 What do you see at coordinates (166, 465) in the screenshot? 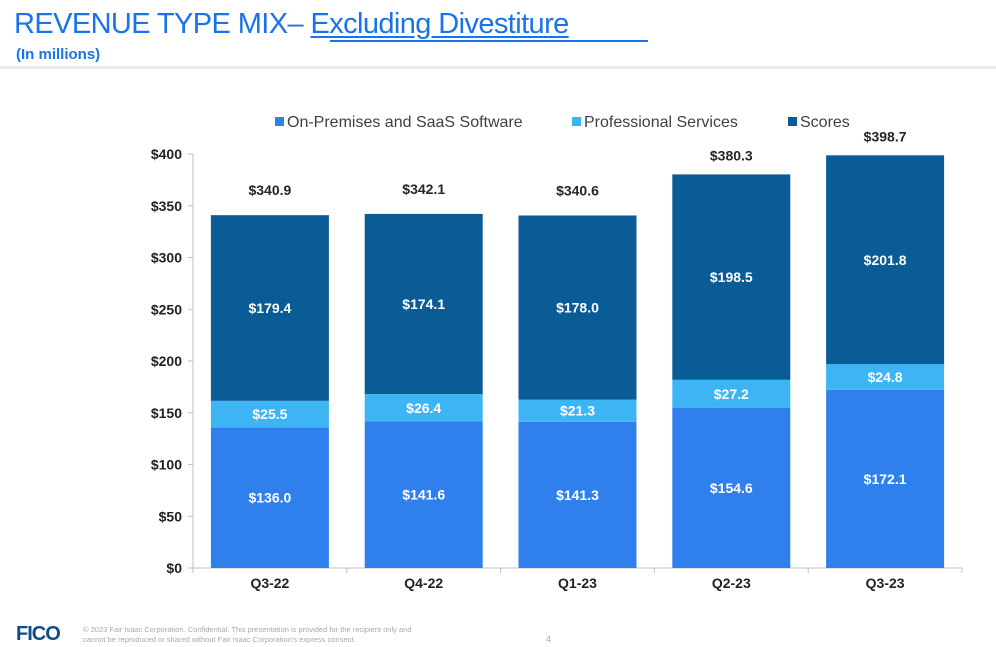
I see `y-tick-label: $100` at bounding box center [166, 465].